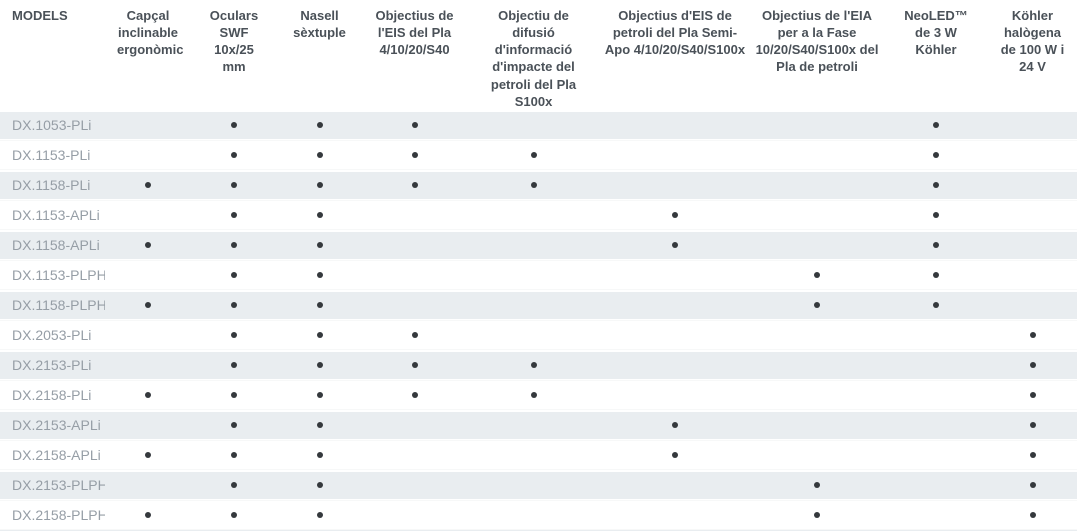  Describe the element at coordinates (52, 154) in the screenshot. I see `model-name: DX.1153-PLi` at that location.